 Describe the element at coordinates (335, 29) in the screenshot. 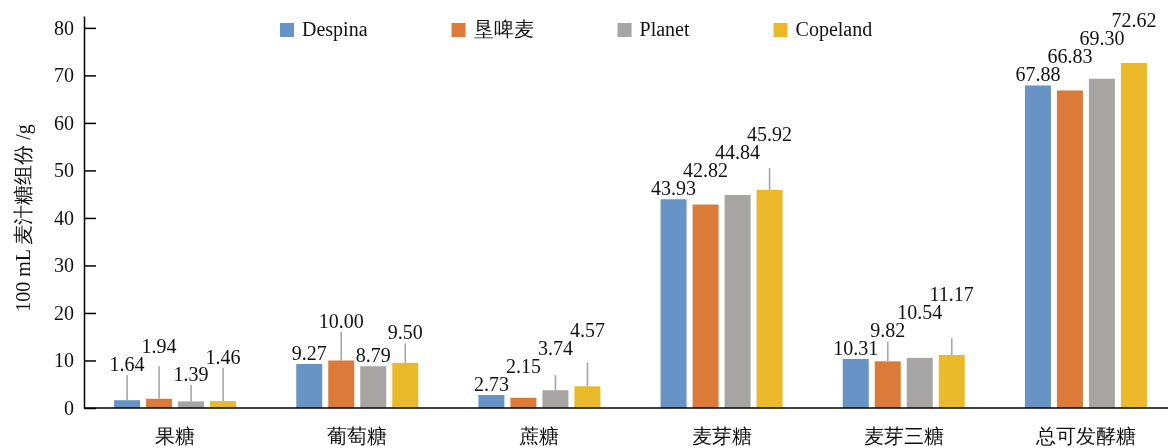

I see `legend-label: Despina` at that location.